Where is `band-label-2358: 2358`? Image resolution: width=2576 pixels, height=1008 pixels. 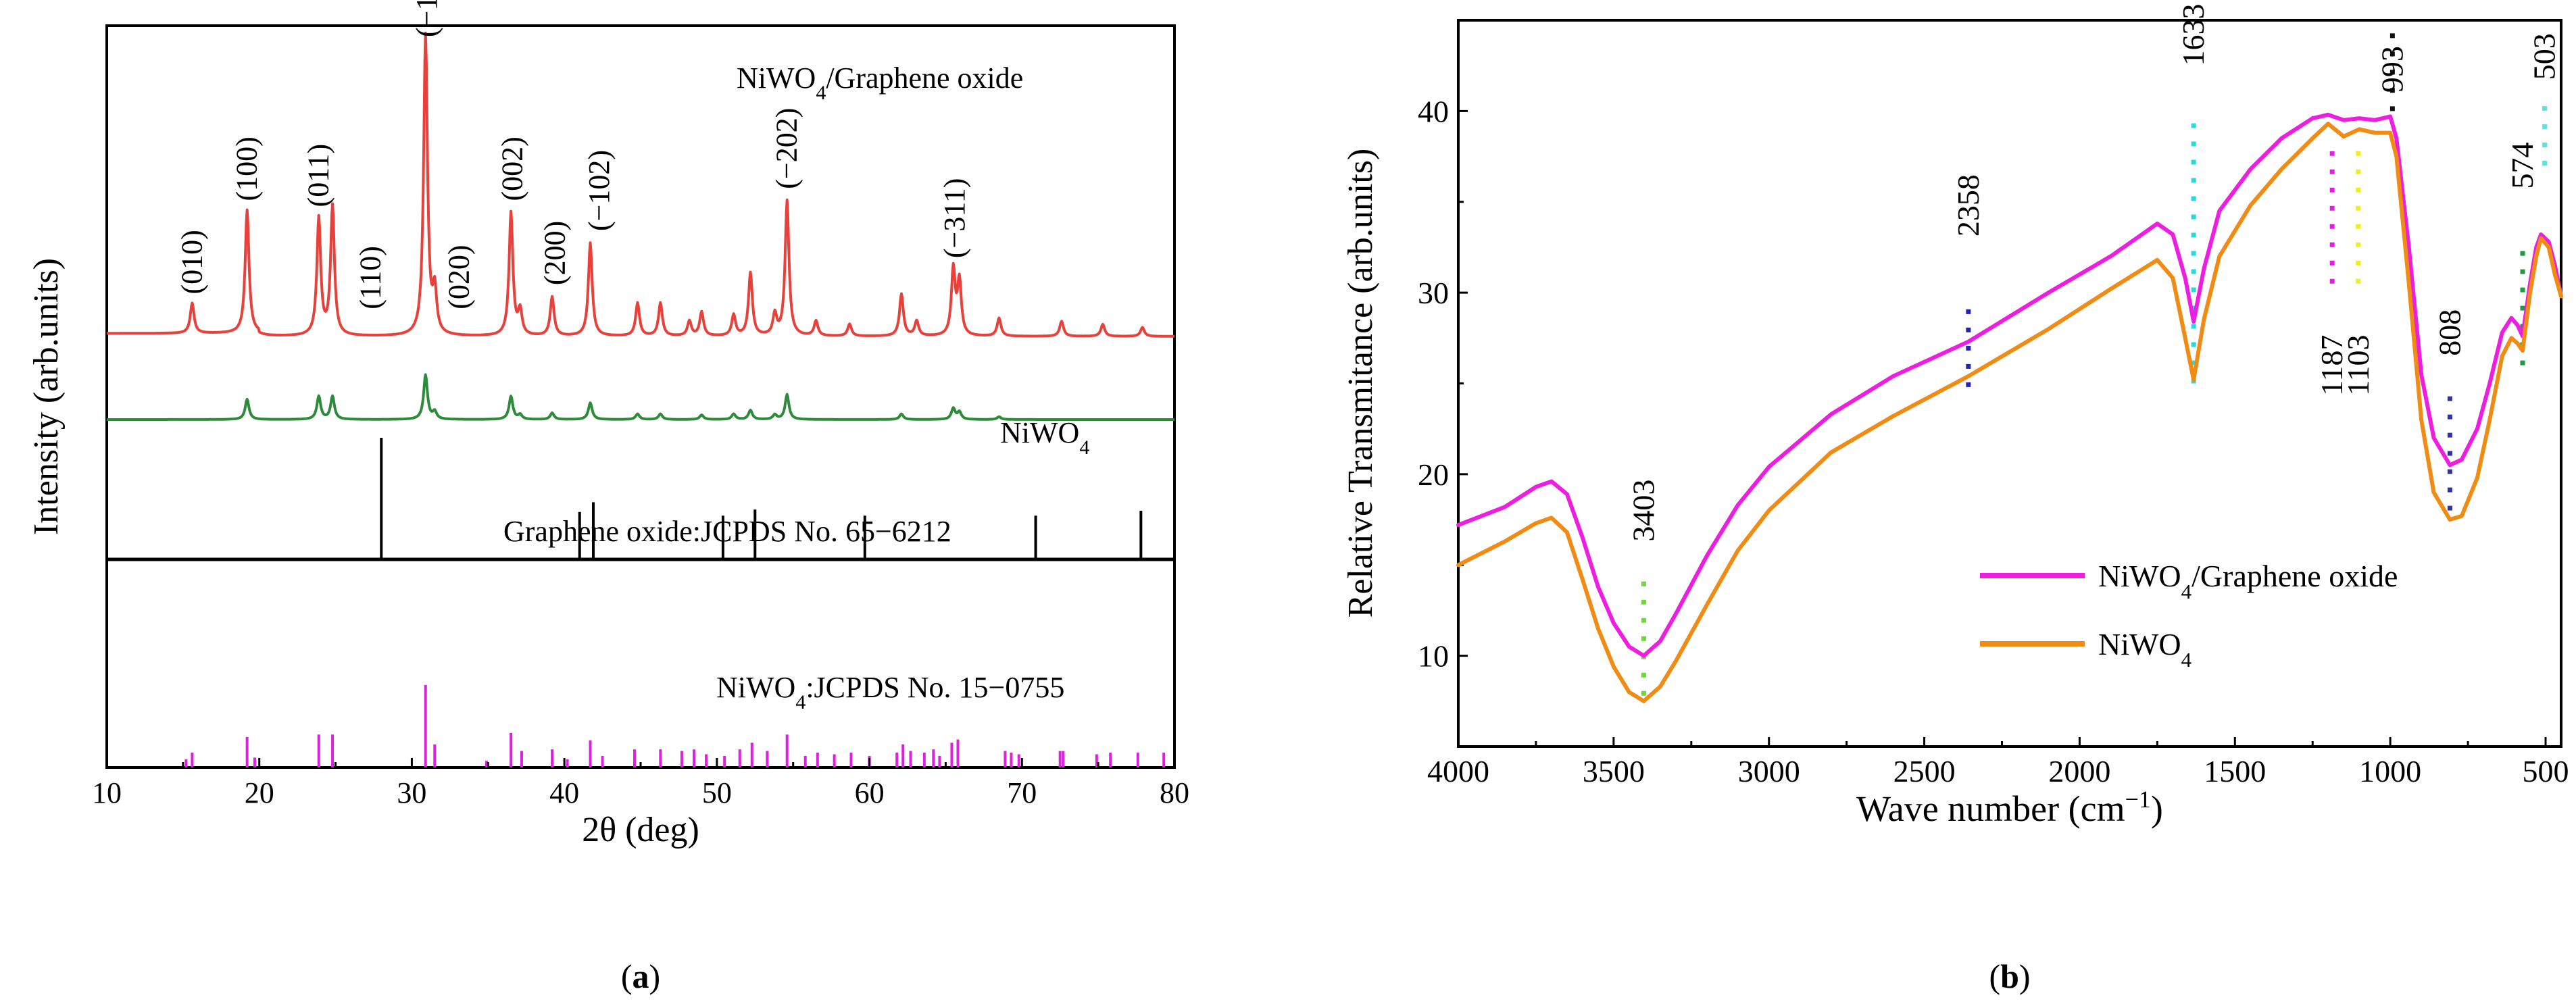 band-label-2358: 2358 is located at coordinates (1968, 205).